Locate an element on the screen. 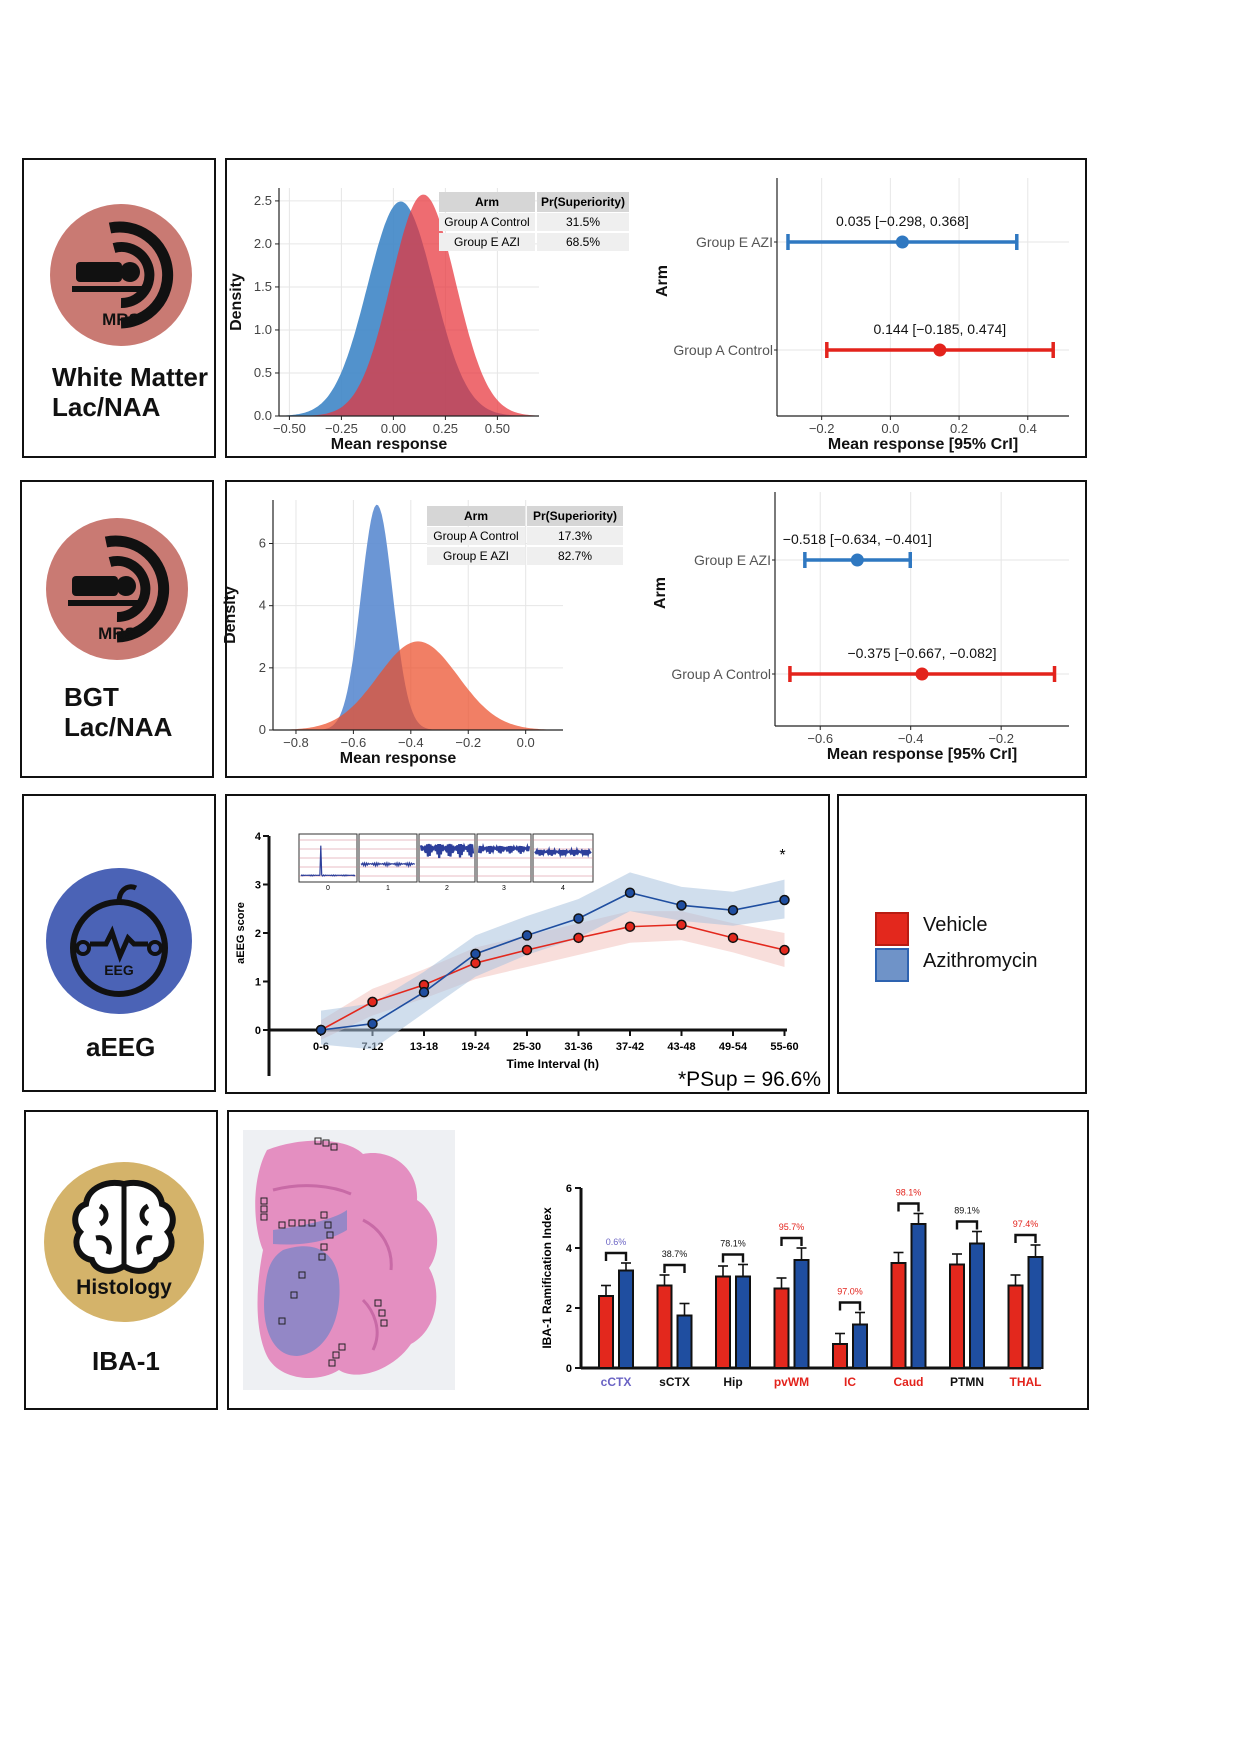 This screenshot has height=1754, width=1241. y-tick-label: 0.0 is located at coordinates (263, 415).